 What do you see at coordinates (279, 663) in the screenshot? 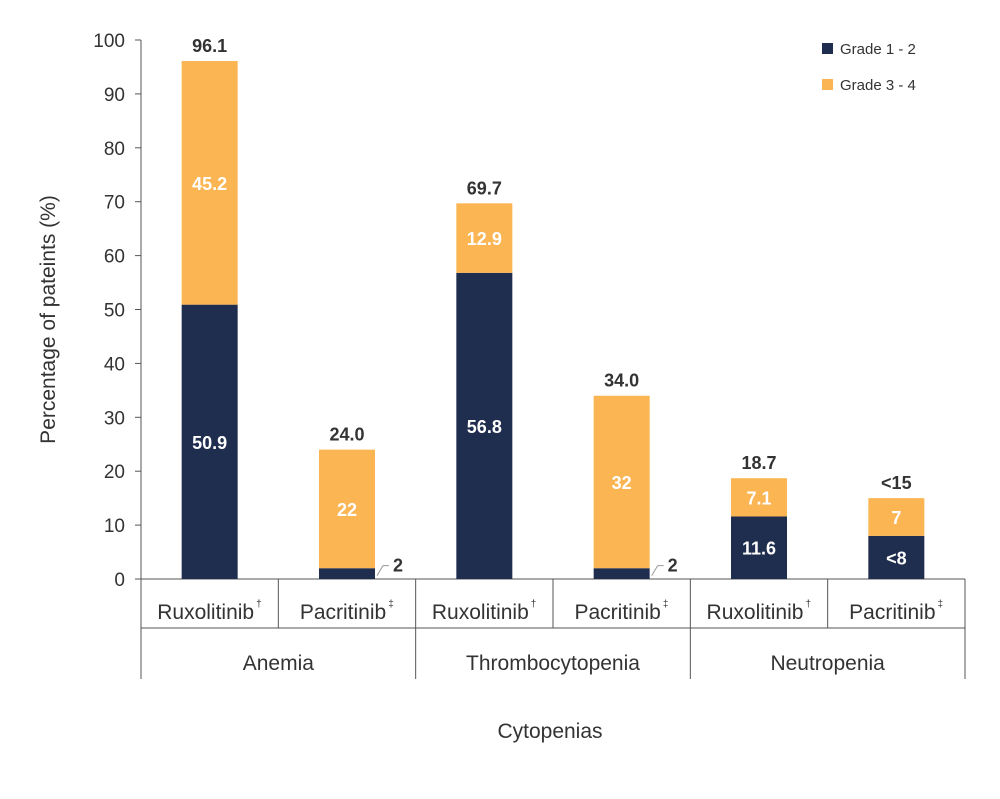
I see `group-label: Anemia` at bounding box center [279, 663].